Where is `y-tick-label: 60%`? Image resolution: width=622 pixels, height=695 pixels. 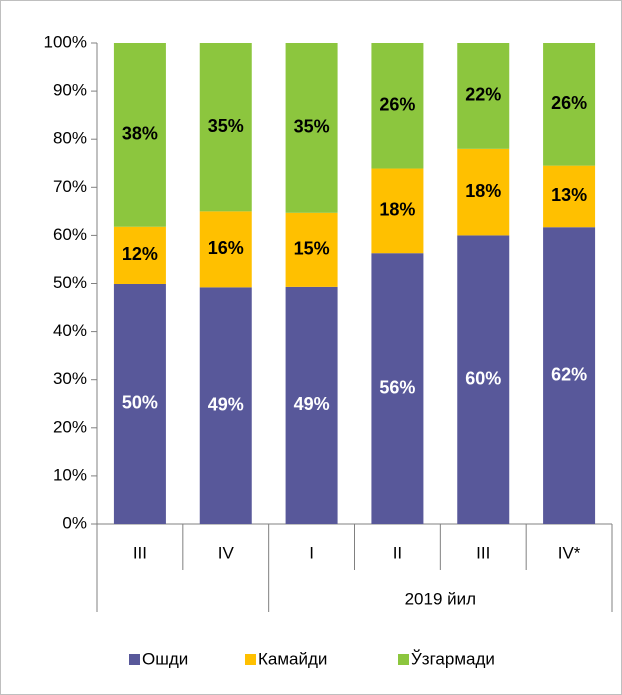 y-tick-label: 60% is located at coordinates (70, 234).